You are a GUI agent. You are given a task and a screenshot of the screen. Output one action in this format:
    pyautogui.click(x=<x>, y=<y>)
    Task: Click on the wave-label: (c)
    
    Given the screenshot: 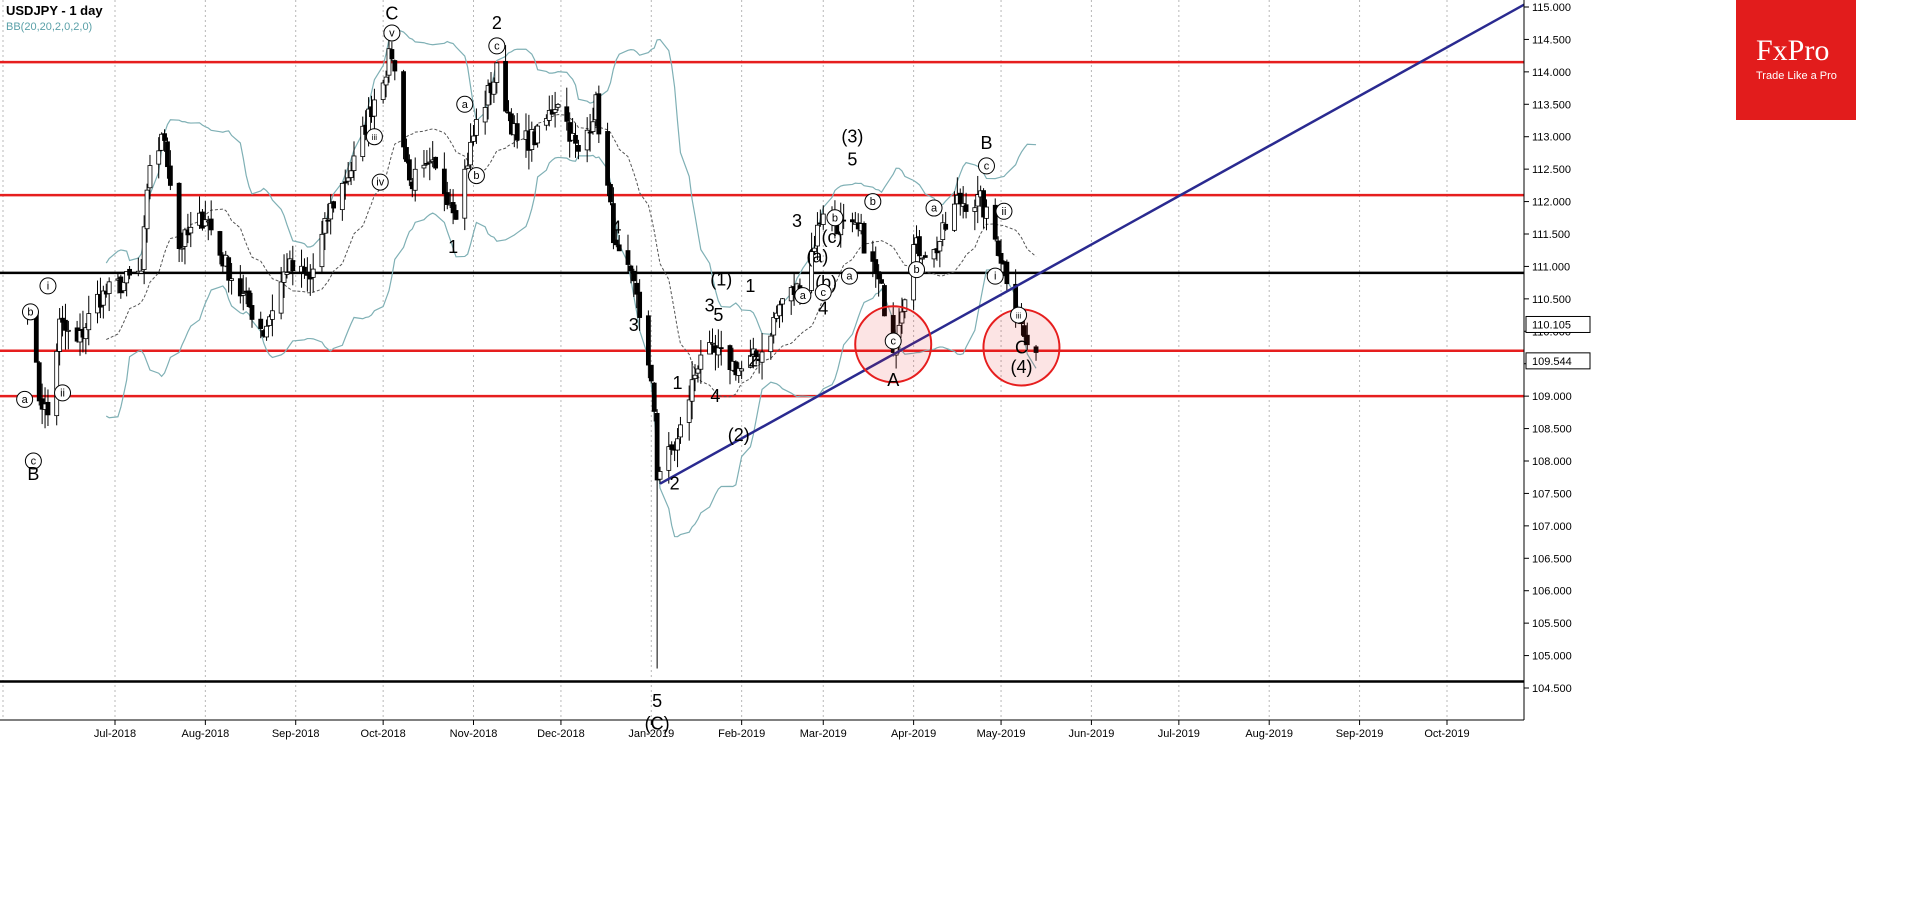 What is the action you would take?
    pyautogui.click(x=832, y=237)
    